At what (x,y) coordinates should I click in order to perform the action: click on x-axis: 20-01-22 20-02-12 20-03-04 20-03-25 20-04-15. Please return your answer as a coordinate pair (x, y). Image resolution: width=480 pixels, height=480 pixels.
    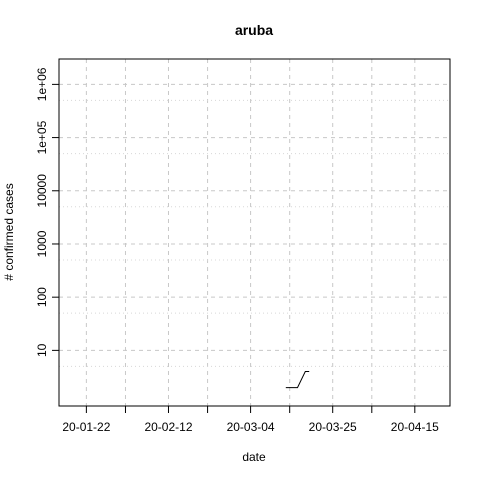
    Looking at the image, I should click on (250, 419).